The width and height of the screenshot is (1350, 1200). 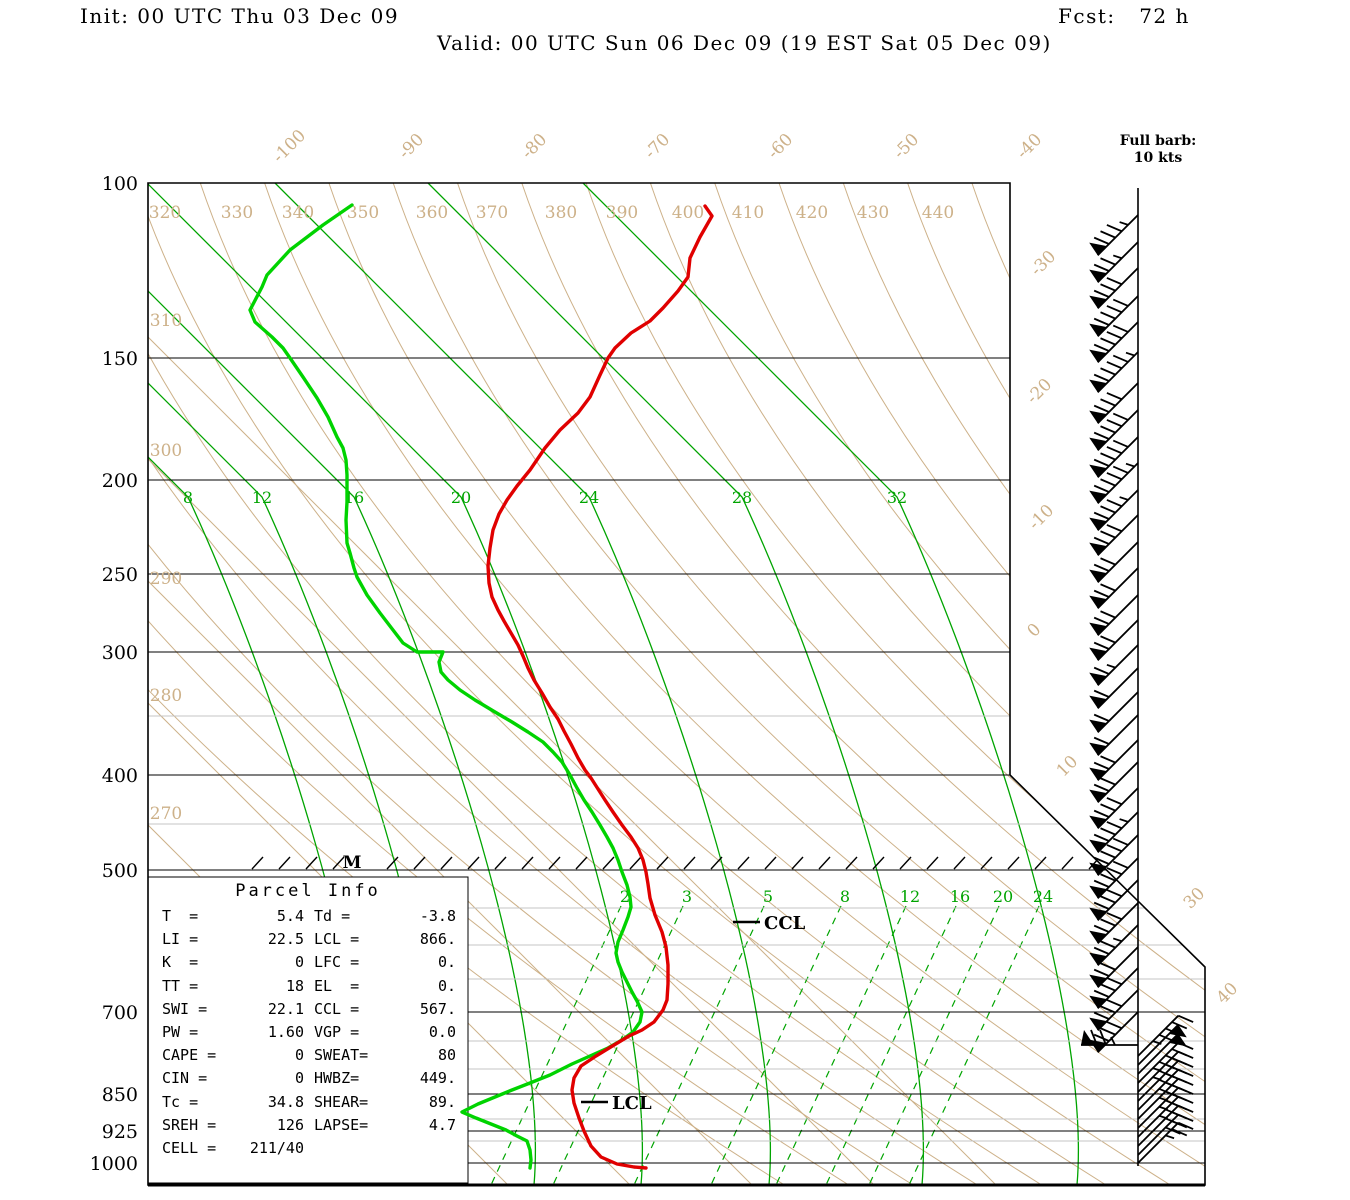 What do you see at coordinates (442, 1101) in the screenshot?
I see `parcel-v2: 89.` at bounding box center [442, 1101].